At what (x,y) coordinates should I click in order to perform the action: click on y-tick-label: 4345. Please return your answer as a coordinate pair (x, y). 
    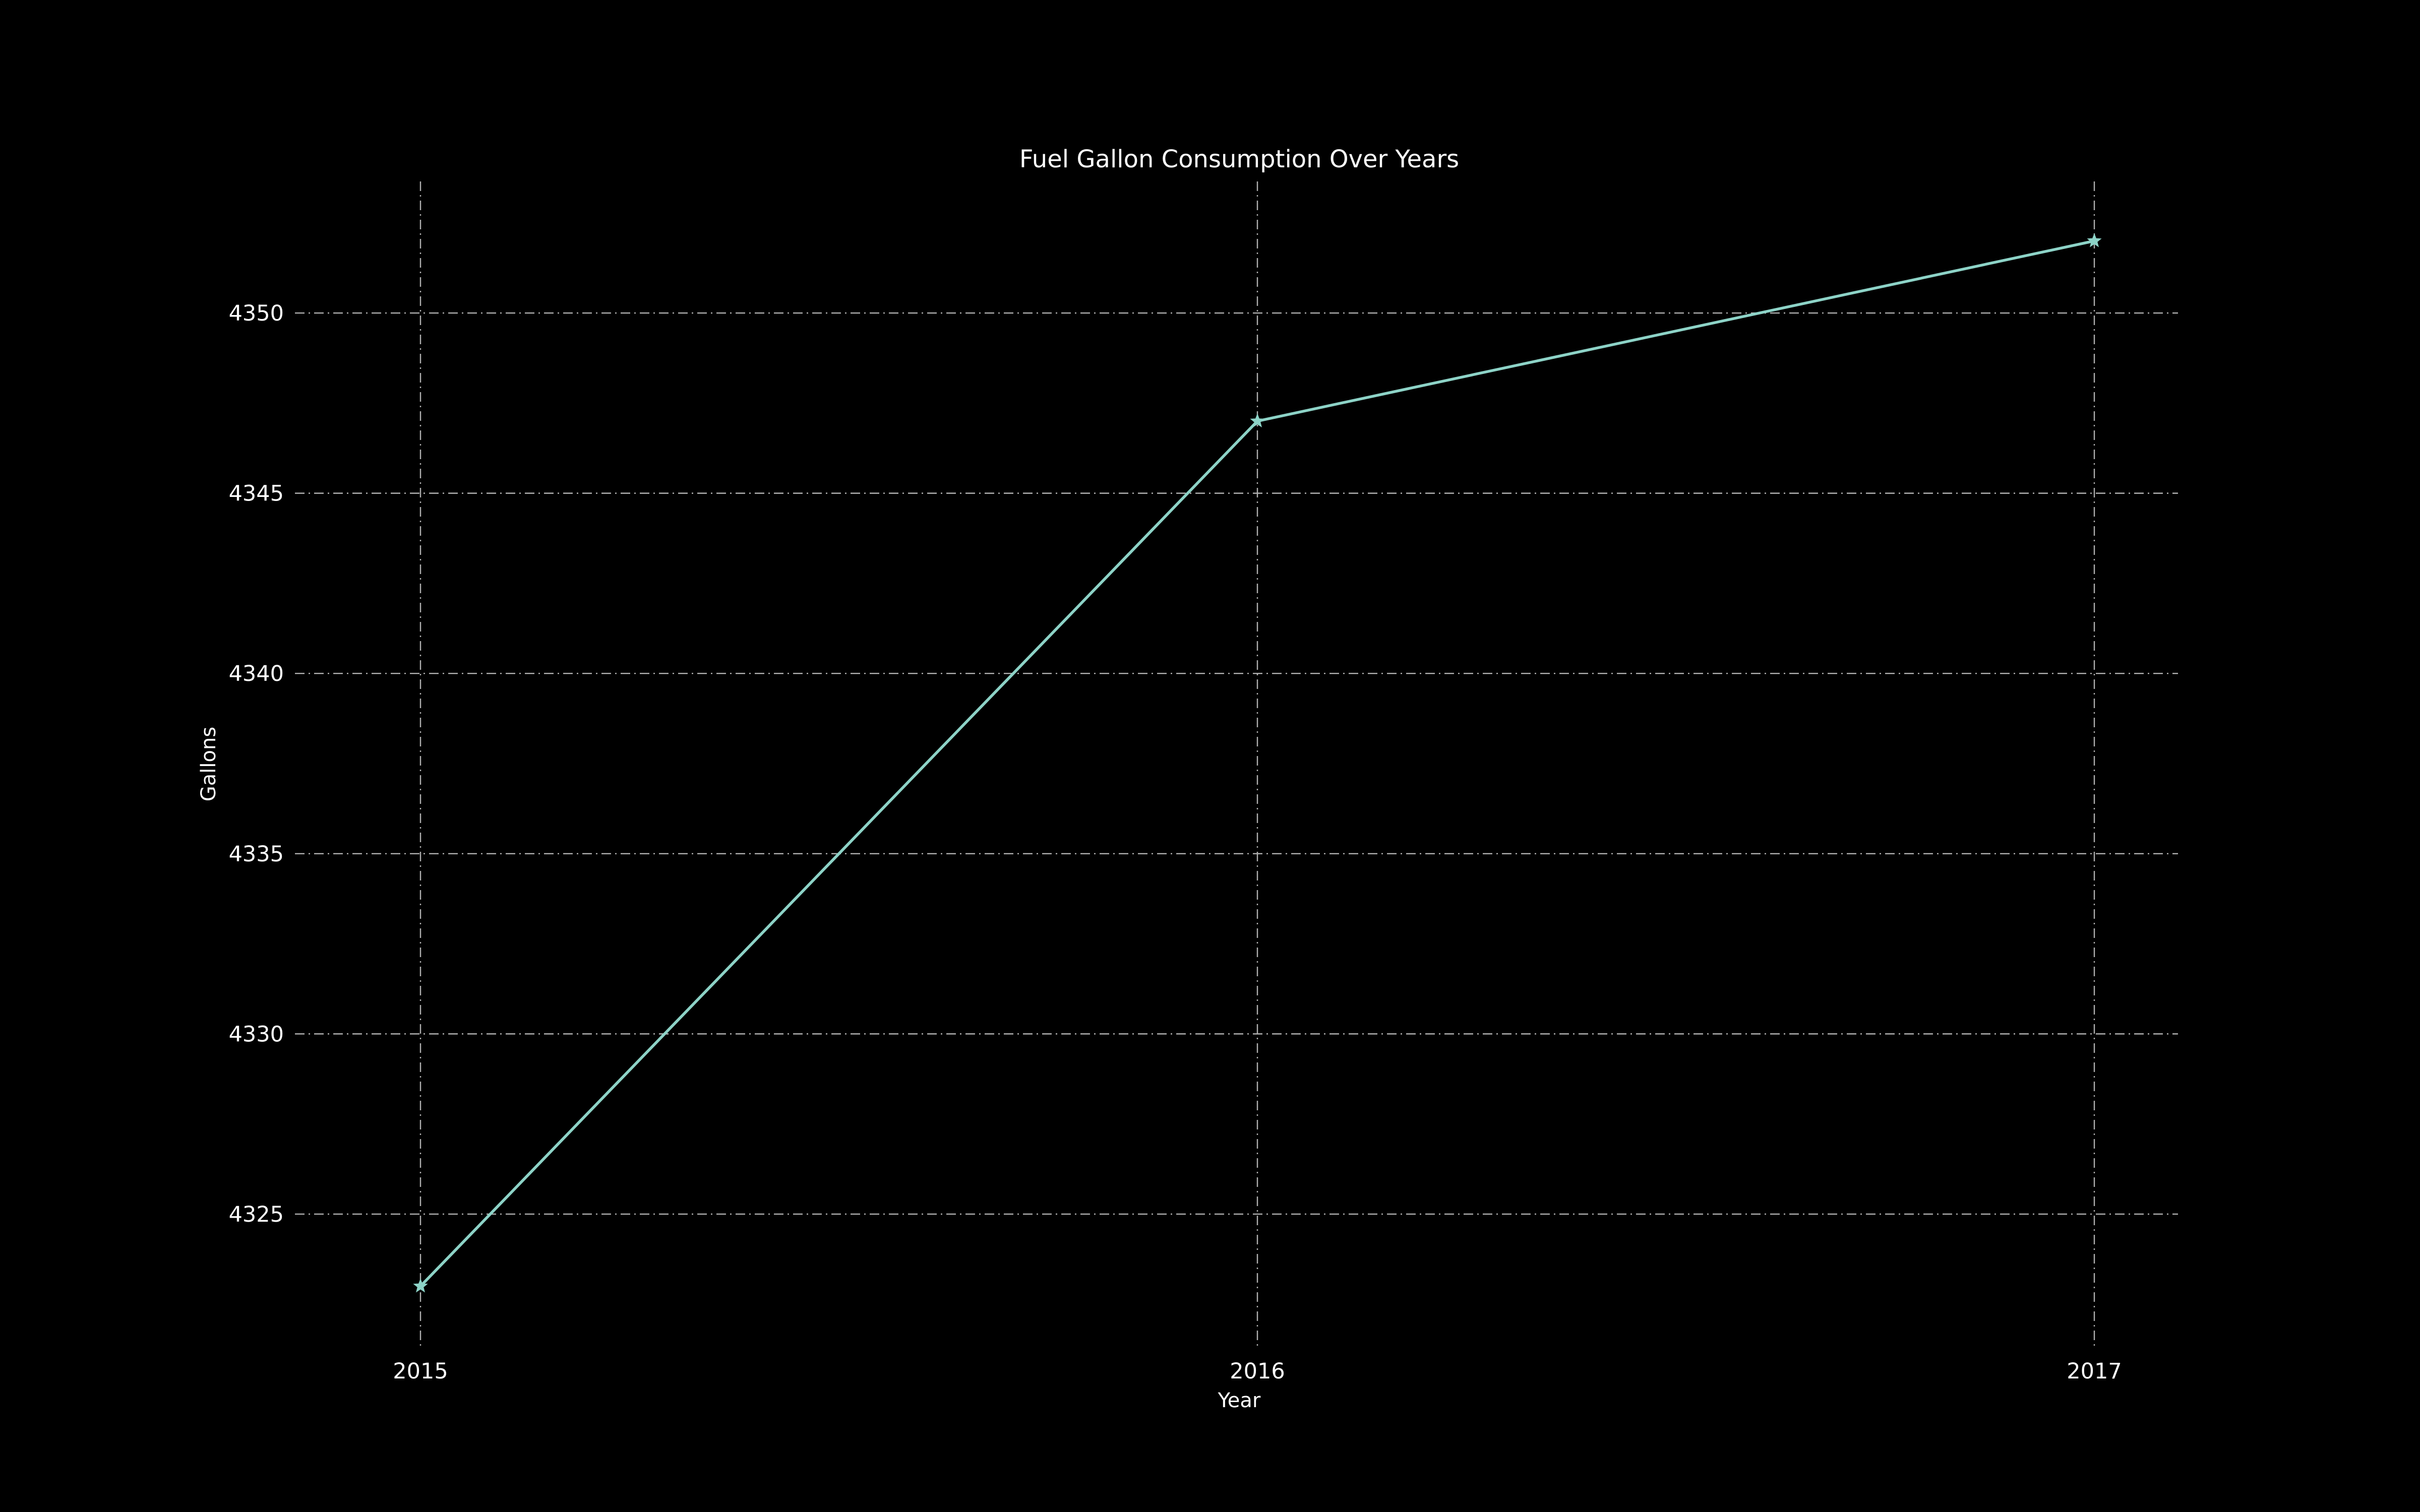
    Looking at the image, I should click on (256, 494).